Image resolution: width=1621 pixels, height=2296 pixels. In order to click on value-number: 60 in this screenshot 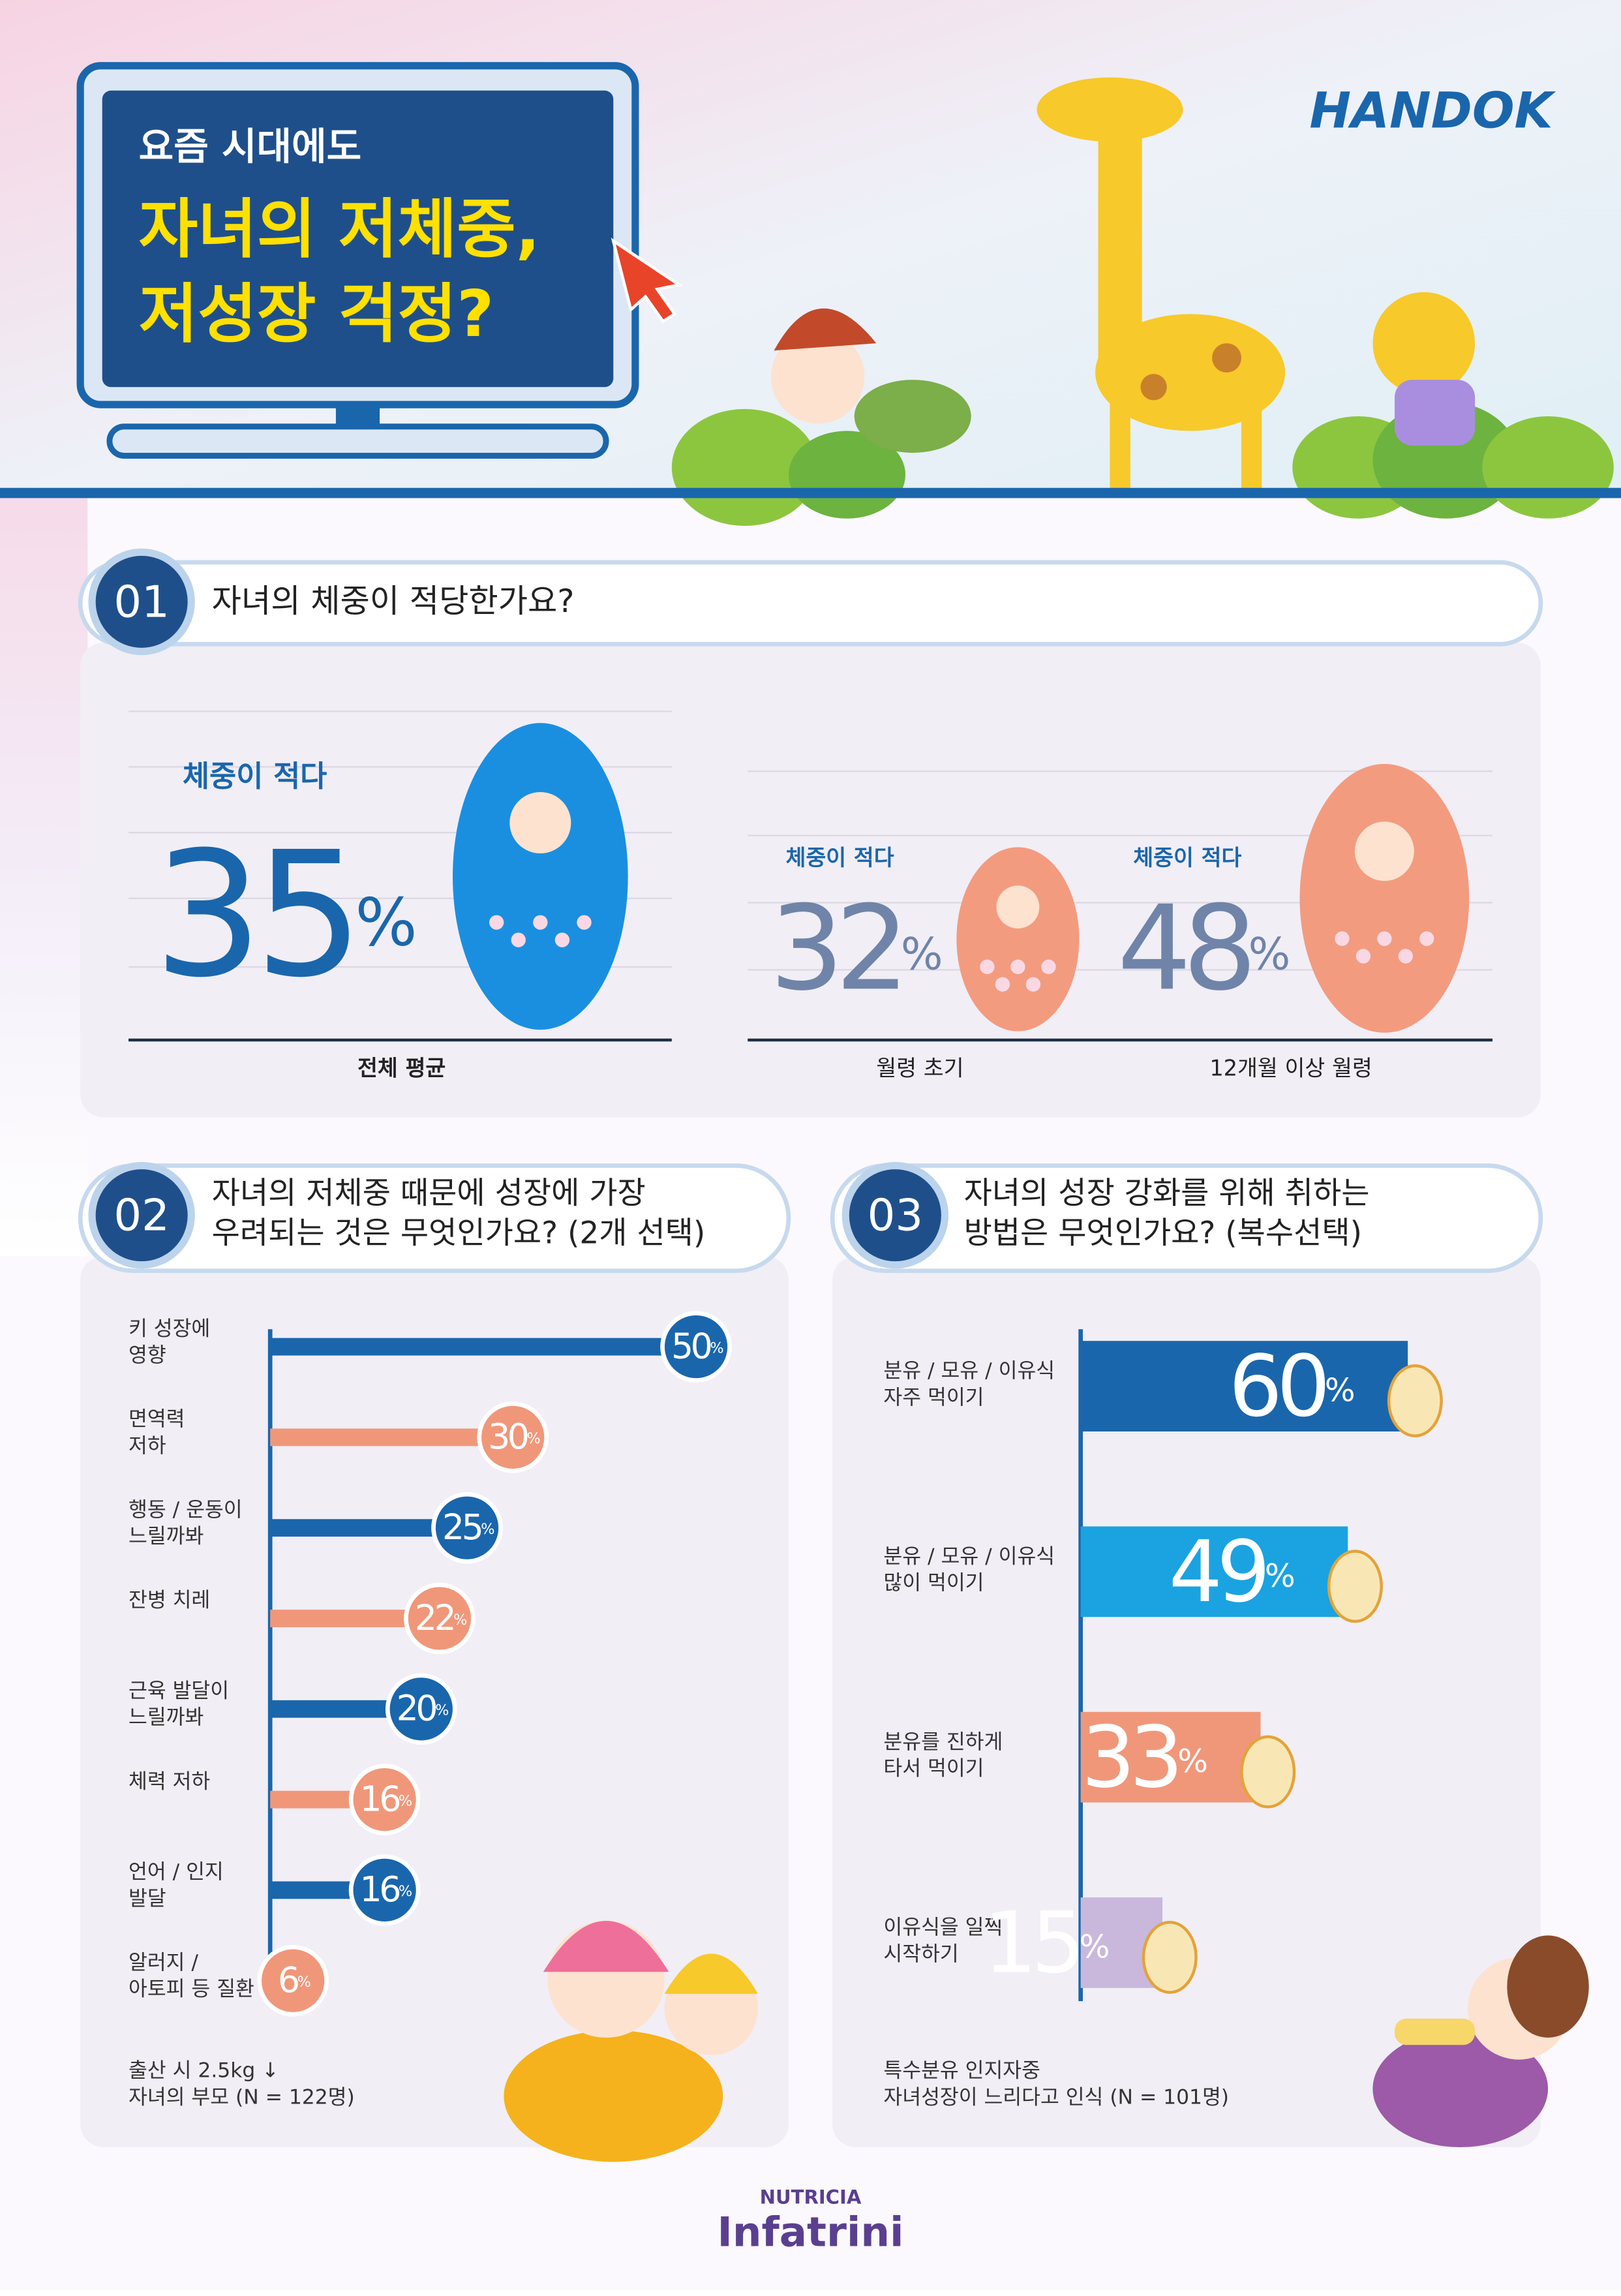, I will do `click(1276, 1385)`.